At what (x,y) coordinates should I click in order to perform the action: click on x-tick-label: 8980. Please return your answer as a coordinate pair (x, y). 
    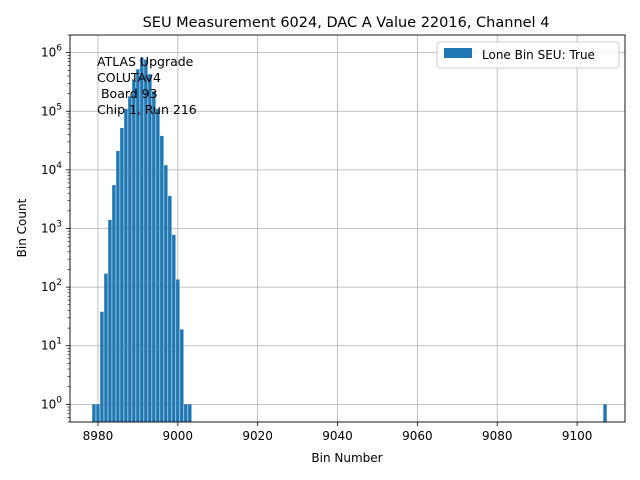
    Looking at the image, I should click on (98, 436).